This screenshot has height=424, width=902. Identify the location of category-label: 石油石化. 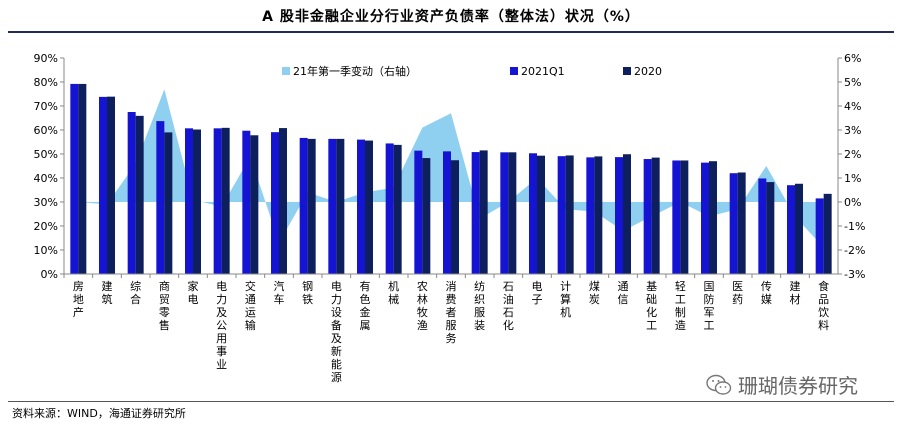
(508, 306).